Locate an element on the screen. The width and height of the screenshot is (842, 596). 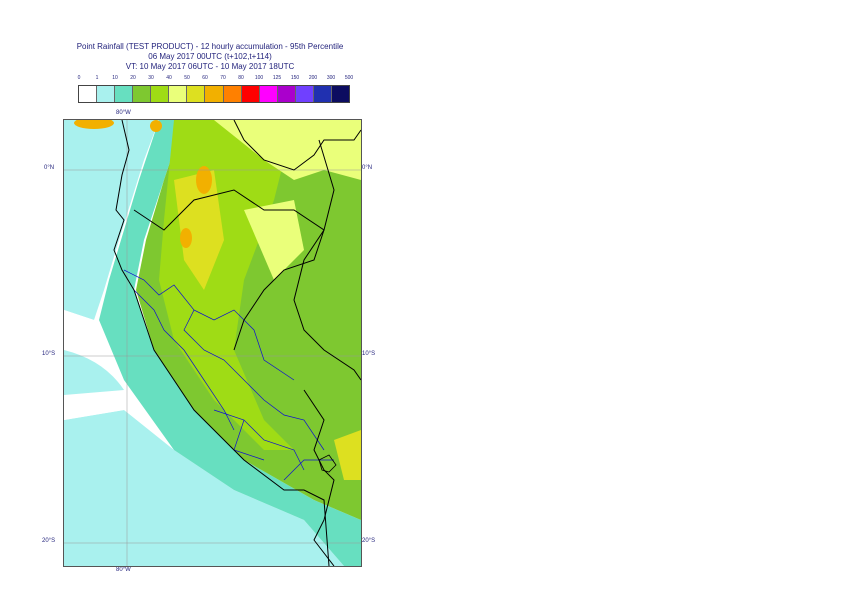
land-rain-pale-yellow is located at coordinates (287, 150).